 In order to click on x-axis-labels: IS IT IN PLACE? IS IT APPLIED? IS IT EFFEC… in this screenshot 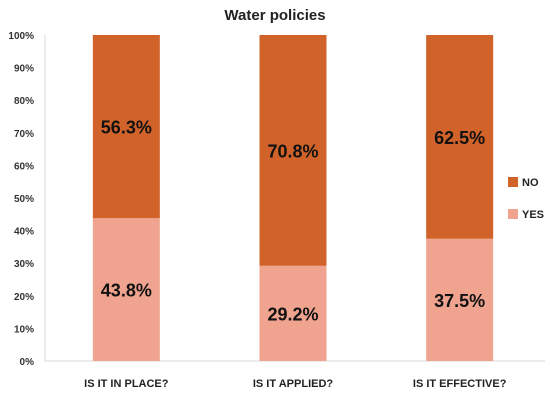, I will do `click(295, 384)`.